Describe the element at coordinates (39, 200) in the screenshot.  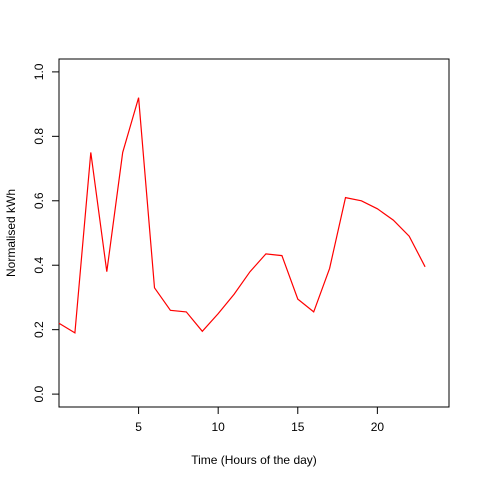
I see `y-tick-label: 0.6` at that location.